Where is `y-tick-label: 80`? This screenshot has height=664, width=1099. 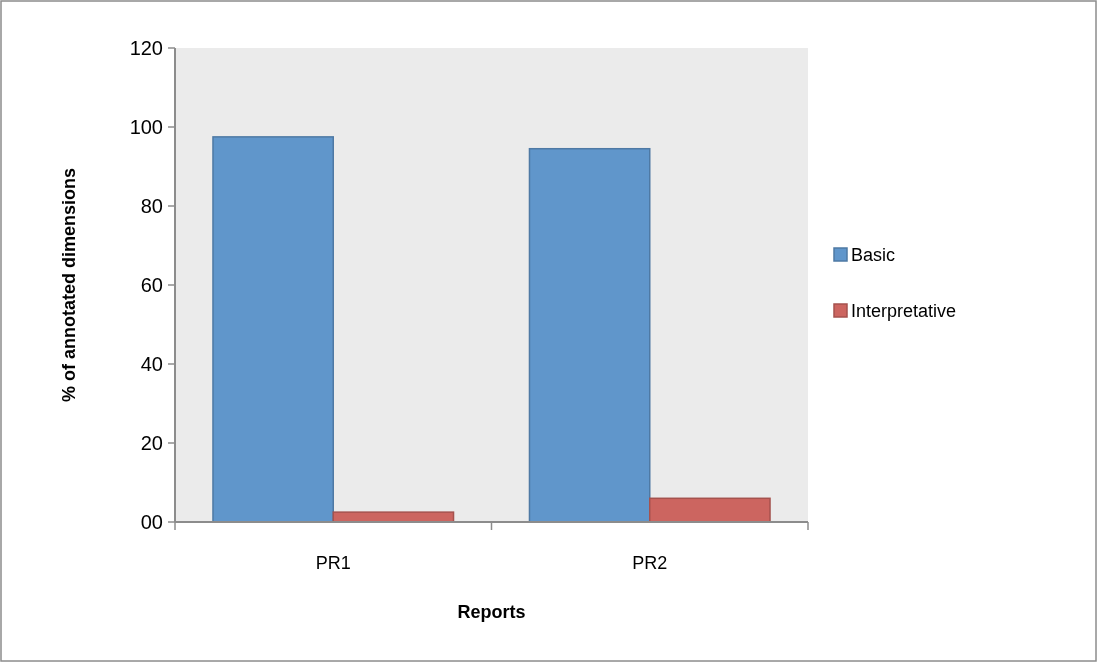
y-tick-label: 80 is located at coordinates (151, 206).